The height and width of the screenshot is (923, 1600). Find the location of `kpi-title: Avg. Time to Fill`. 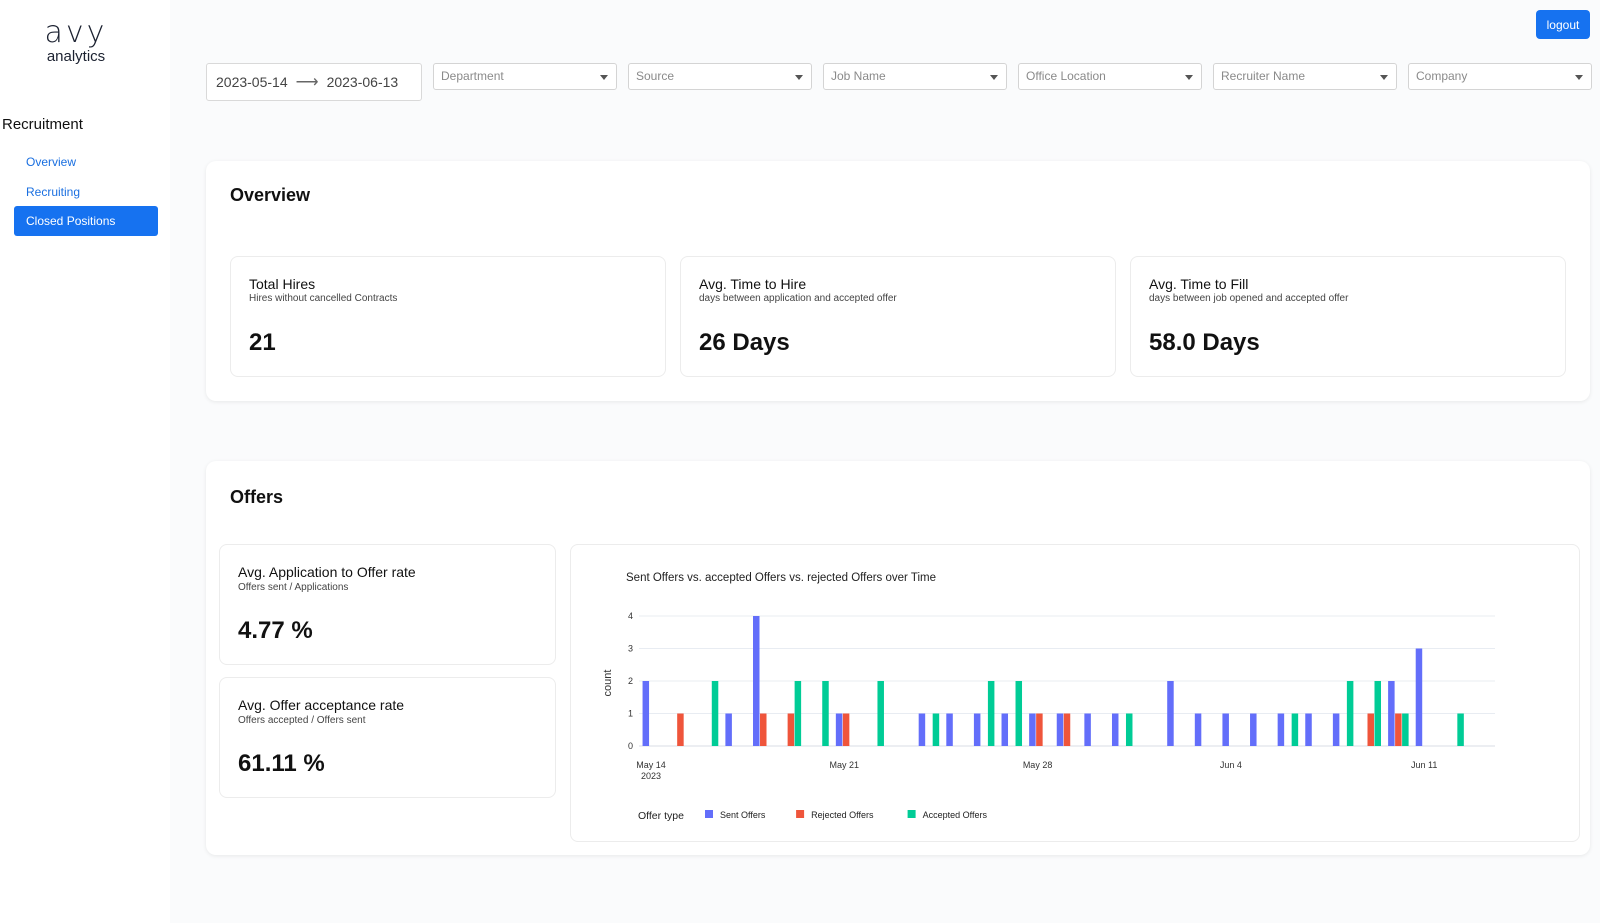

kpi-title: Avg. Time to Fill is located at coordinates (1199, 284).